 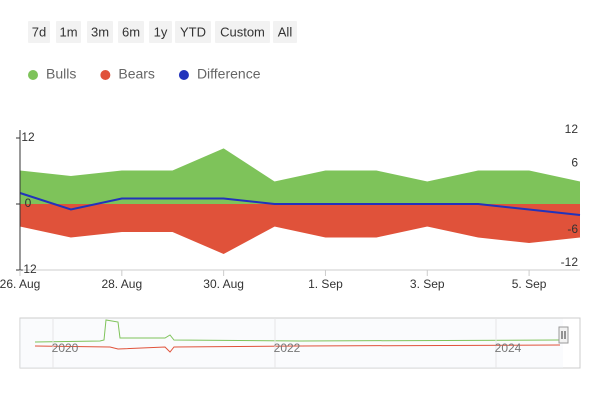 I want to click on button-label: Custom, so click(x=242, y=31).